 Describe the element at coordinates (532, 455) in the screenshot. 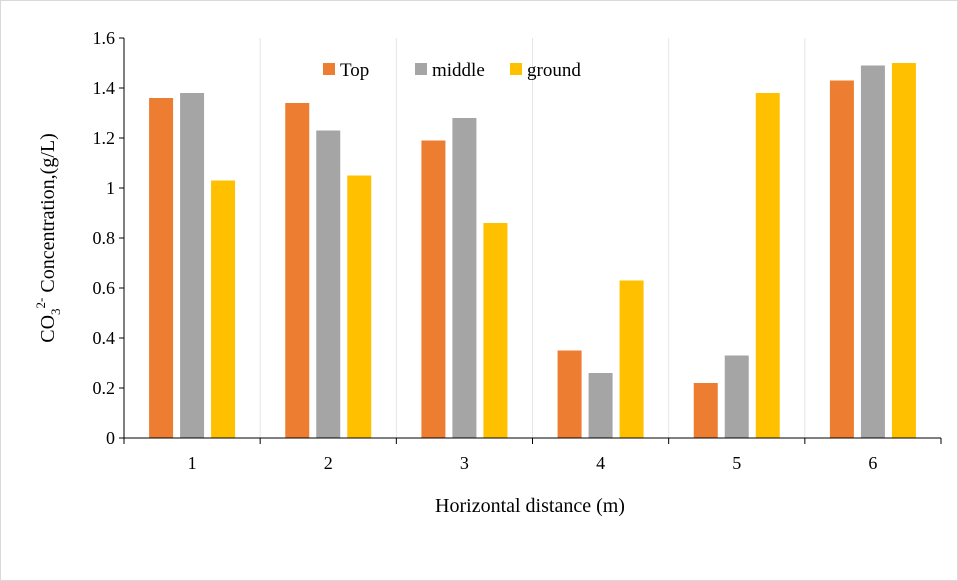

I see `x-axis-ticks: 1 2 3 4 5 6` at that location.